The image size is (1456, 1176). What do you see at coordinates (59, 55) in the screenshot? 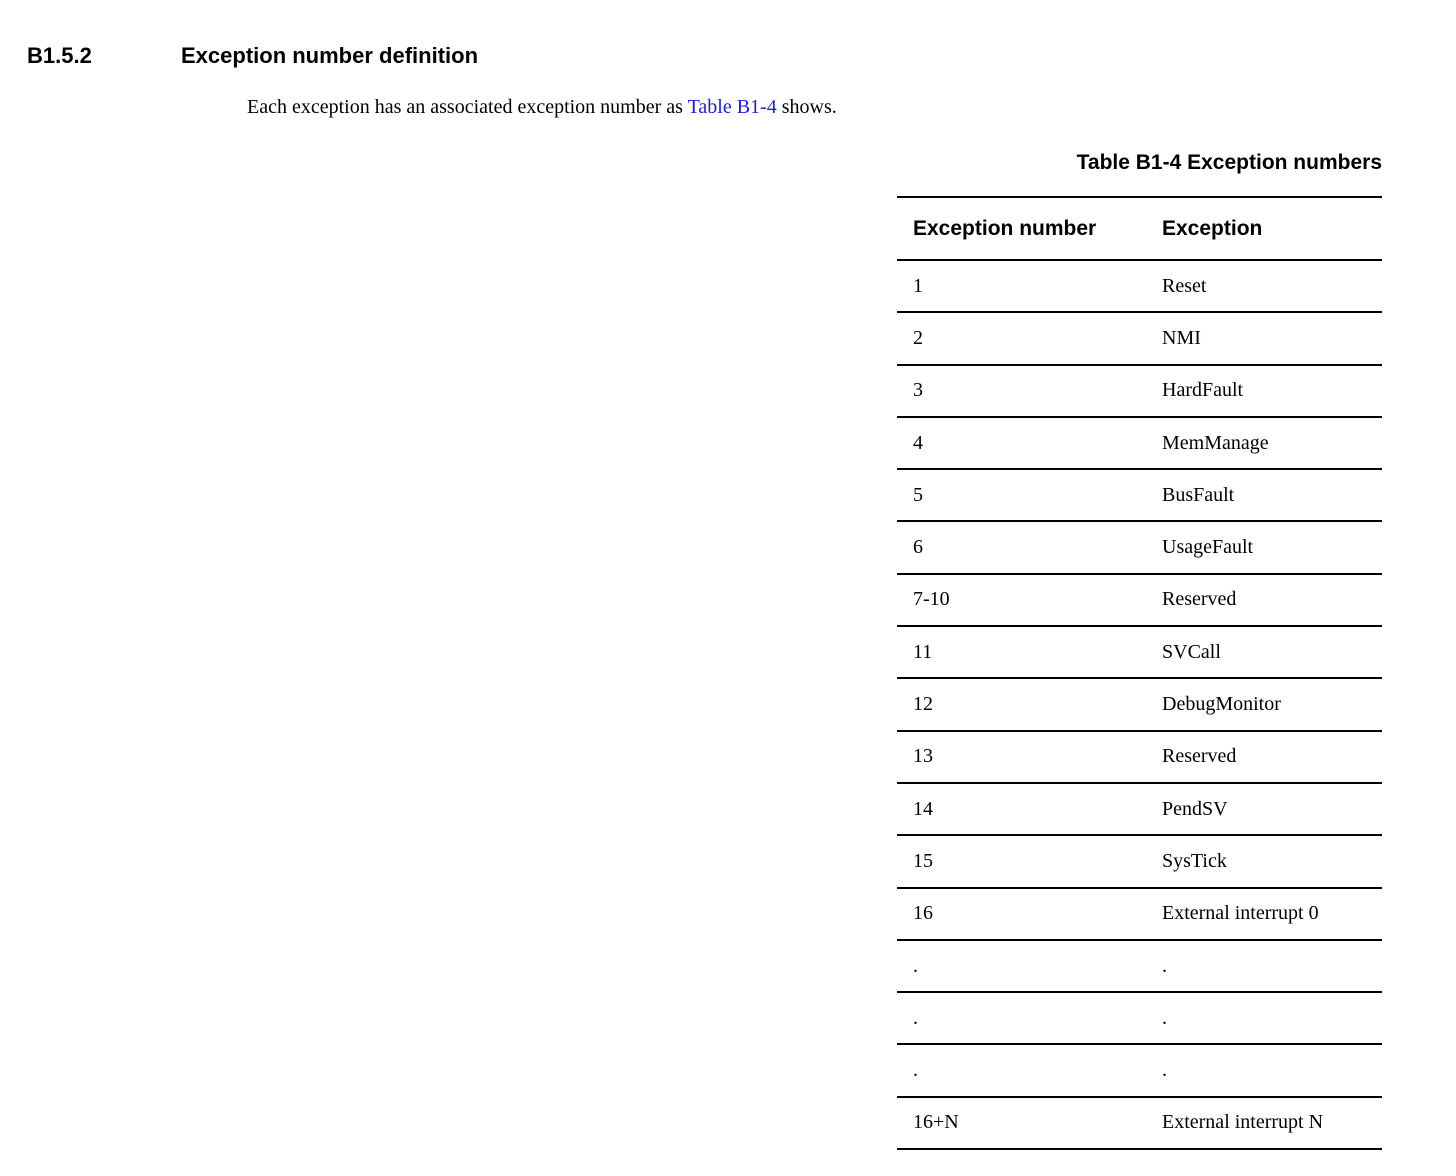
I see `section-number: B1.5.2` at bounding box center [59, 55].